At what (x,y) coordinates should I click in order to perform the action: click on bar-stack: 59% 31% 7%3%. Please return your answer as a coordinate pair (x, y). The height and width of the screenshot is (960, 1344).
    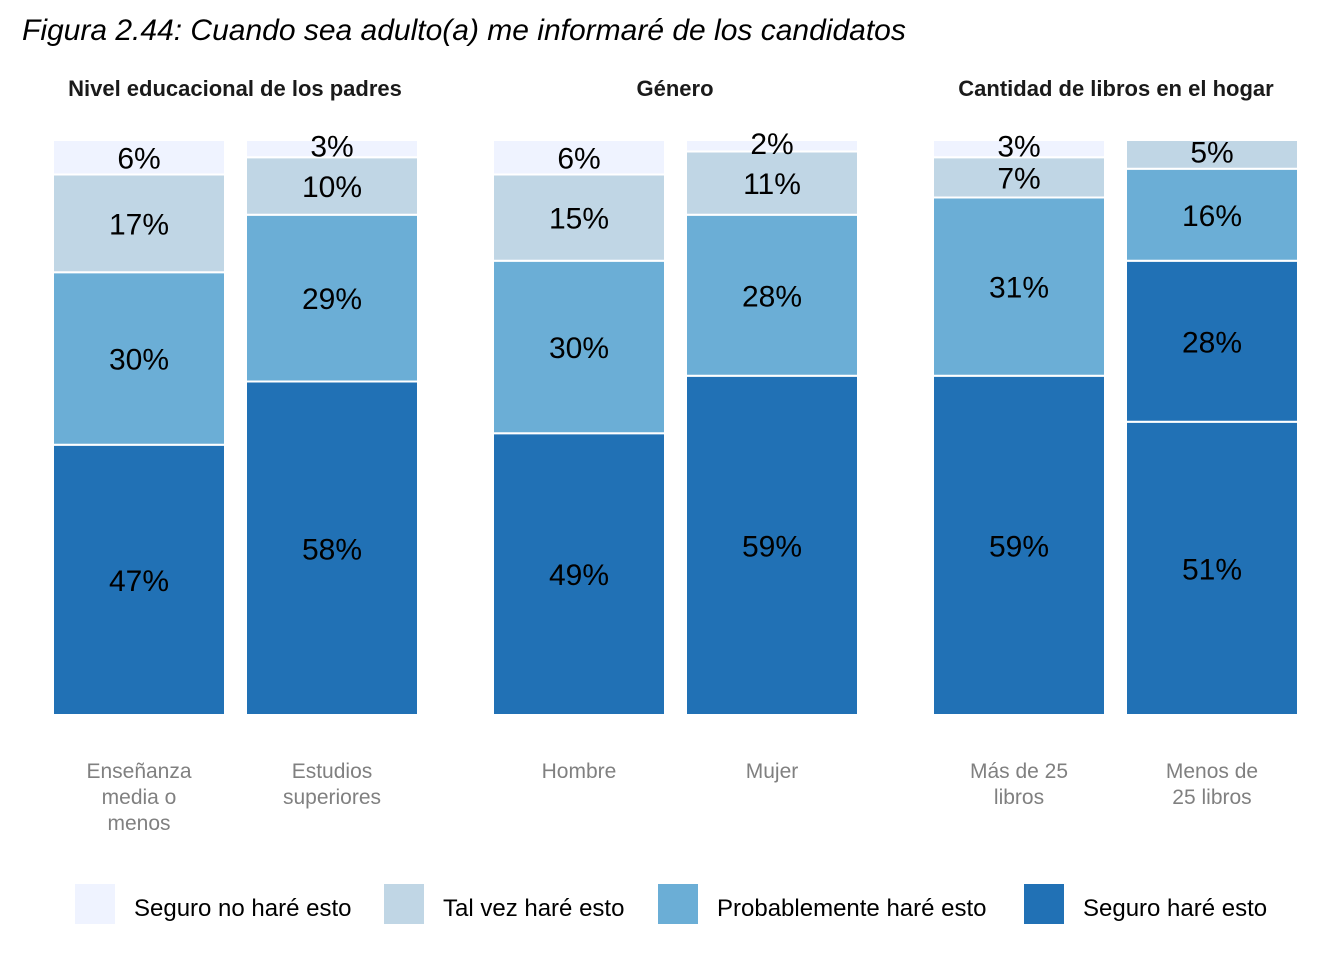
    Looking at the image, I should click on (1019, 423).